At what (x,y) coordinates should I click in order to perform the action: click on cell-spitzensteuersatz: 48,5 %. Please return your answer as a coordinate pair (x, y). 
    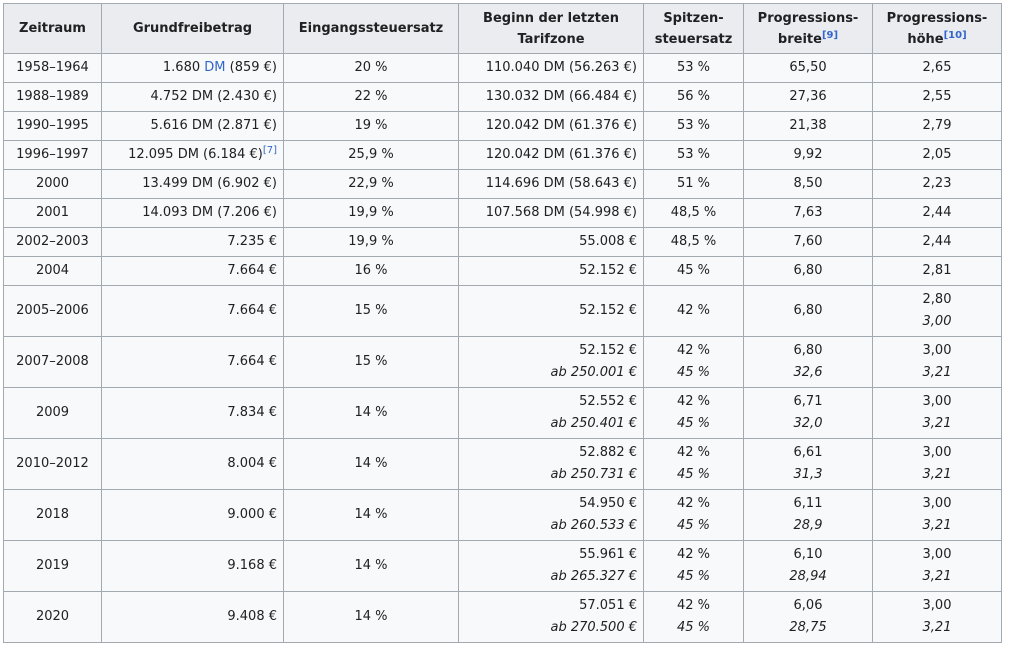
    Looking at the image, I should click on (693, 213).